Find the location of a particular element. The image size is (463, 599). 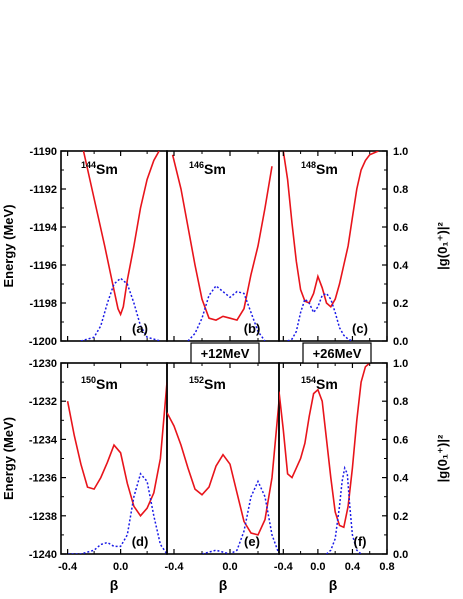

energy-curve-f is located at coordinates (325, 446).